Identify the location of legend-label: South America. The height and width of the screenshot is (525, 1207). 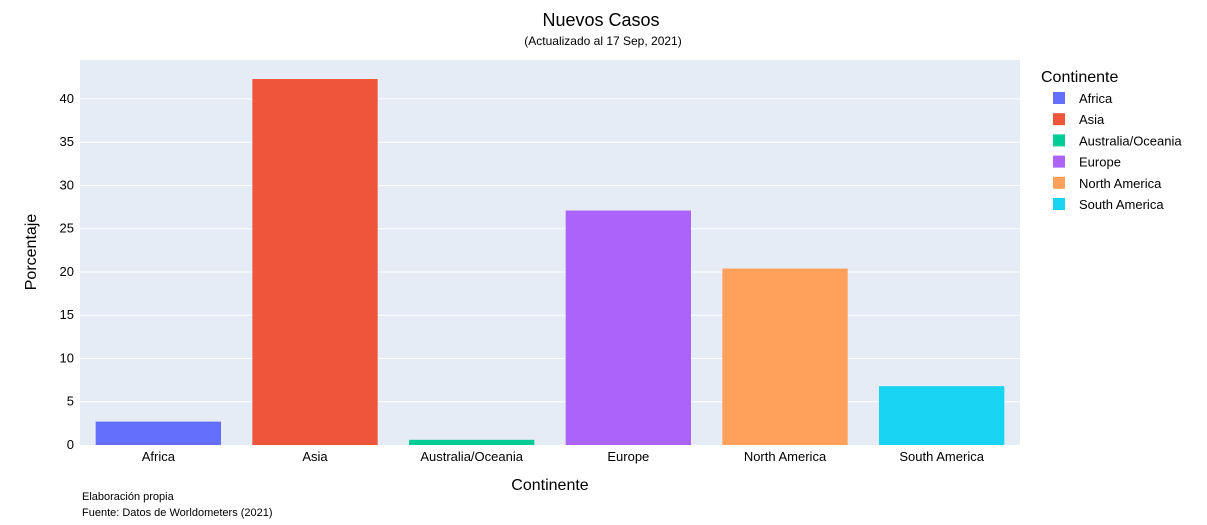
(1121, 204).